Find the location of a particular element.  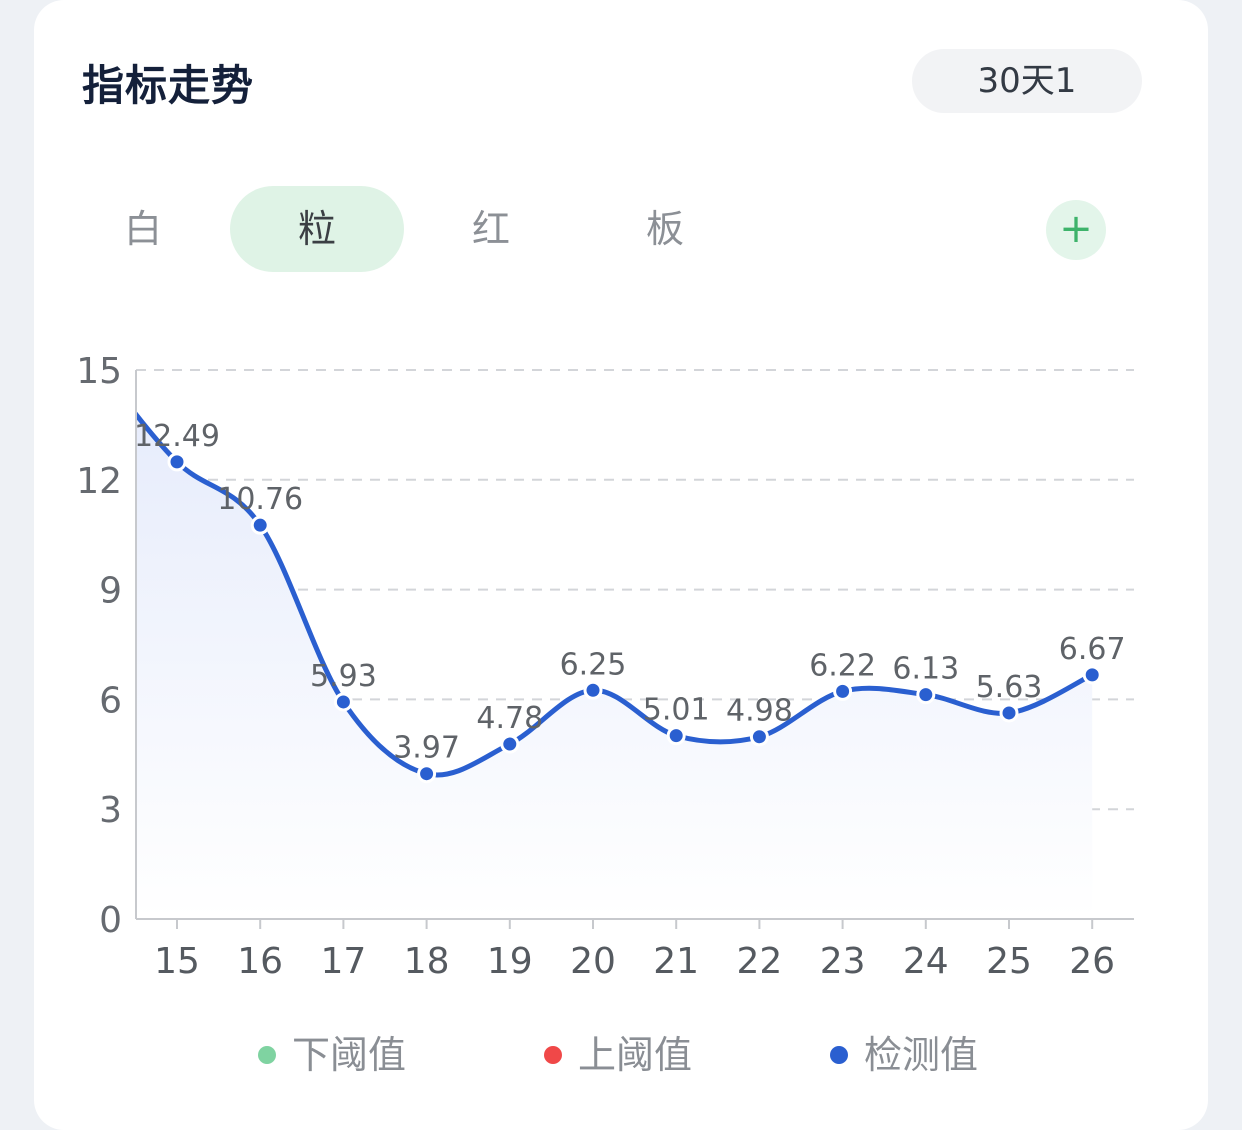

data-label-24: 6.13 is located at coordinates (925, 669).